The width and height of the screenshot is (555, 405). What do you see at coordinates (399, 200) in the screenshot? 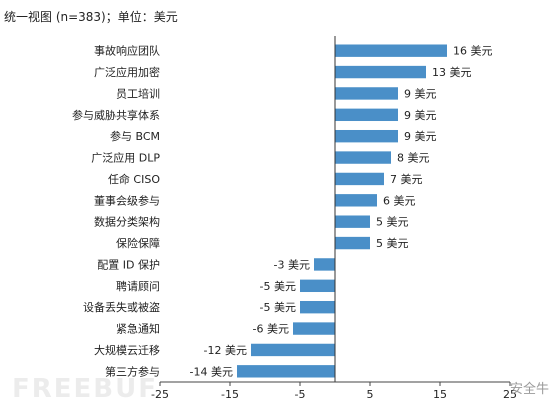
I see `value-label-7: 6 美元` at bounding box center [399, 200].